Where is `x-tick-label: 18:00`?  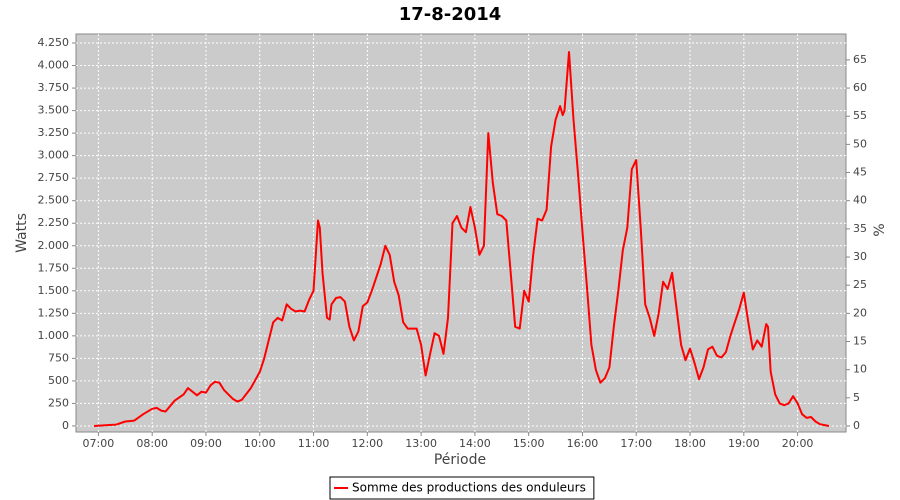
x-tick-label: 18:00 is located at coordinates (690, 443).